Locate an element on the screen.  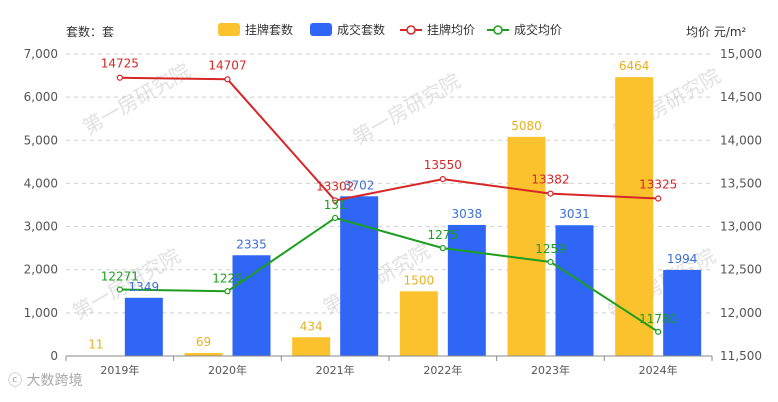
left-tick-label: 5,000 is located at coordinates (41, 140).